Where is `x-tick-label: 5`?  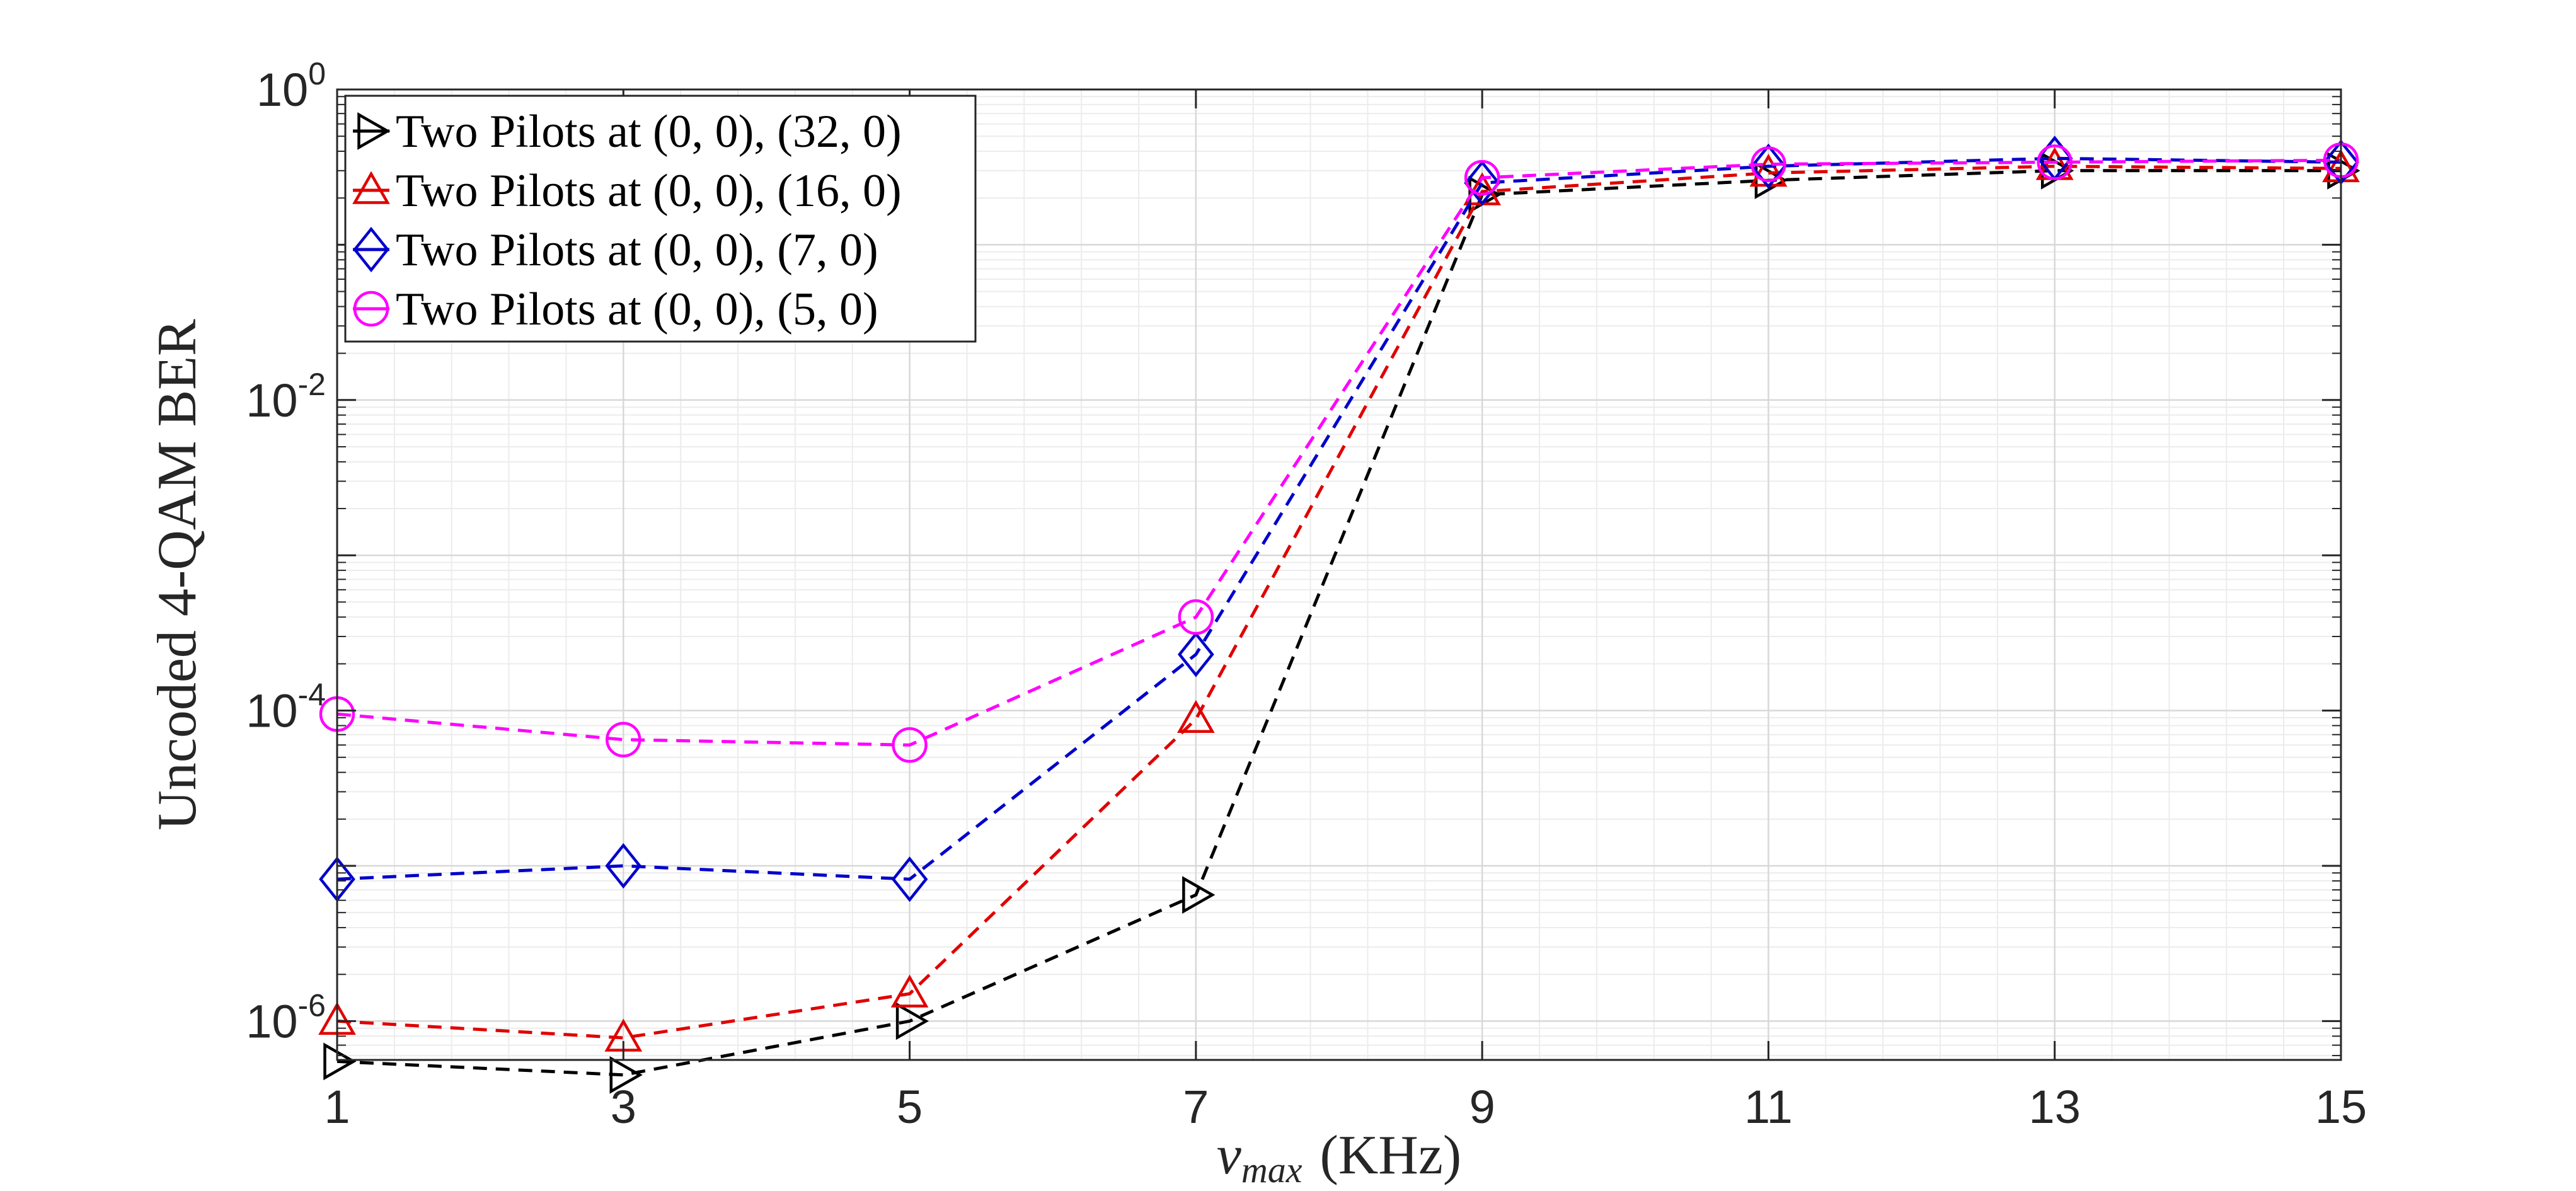 x-tick-label: 5 is located at coordinates (910, 1107).